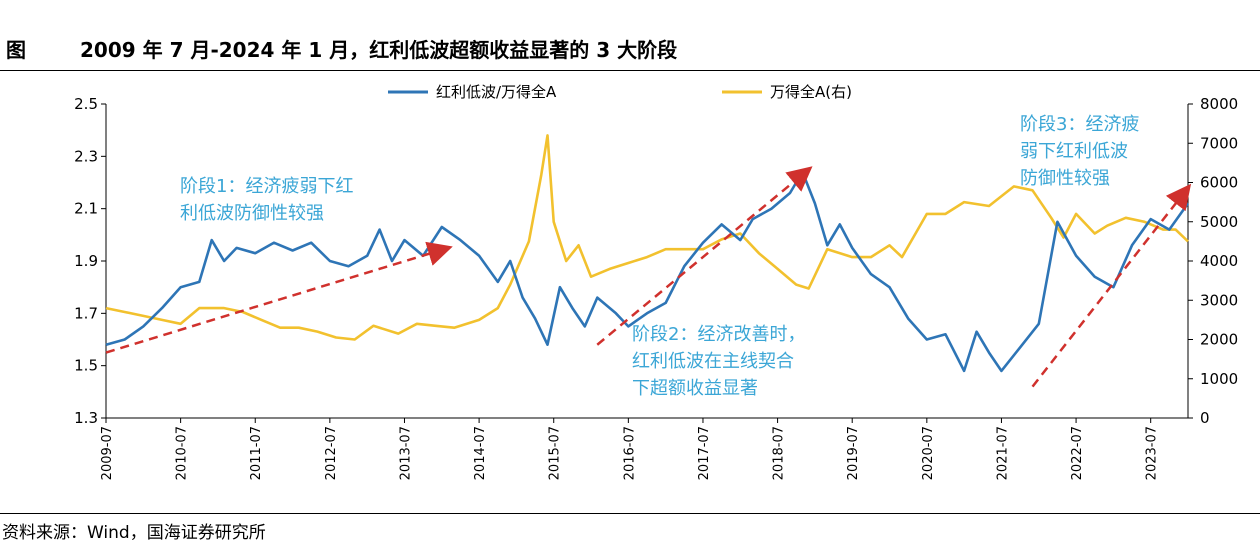 The width and height of the screenshot is (1260, 558). What do you see at coordinates (86, 313) in the screenshot?
I see `y-left-tick-label: 1.7` at bounding box center [86, 313].